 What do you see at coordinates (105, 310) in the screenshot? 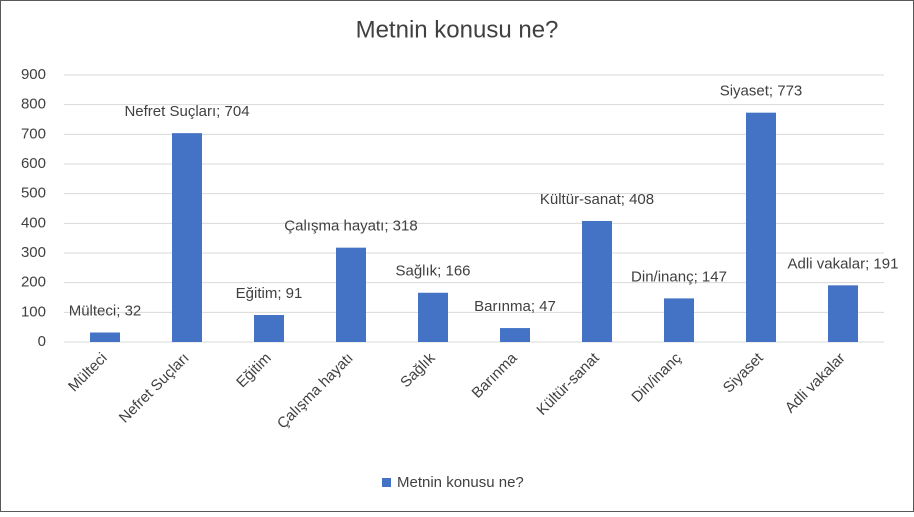
I see `data-label: Mülteci; 32` at bounding box center [105, 310].